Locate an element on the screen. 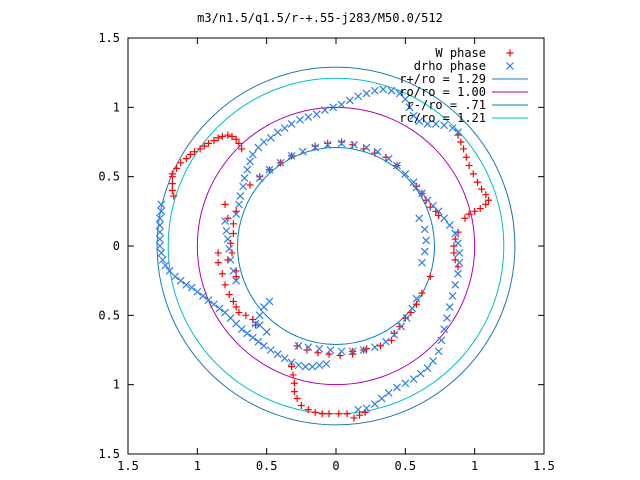 The image size is (640, 480). legend-label: rc/ro = 1.21 is located at coordinates (442, 118).